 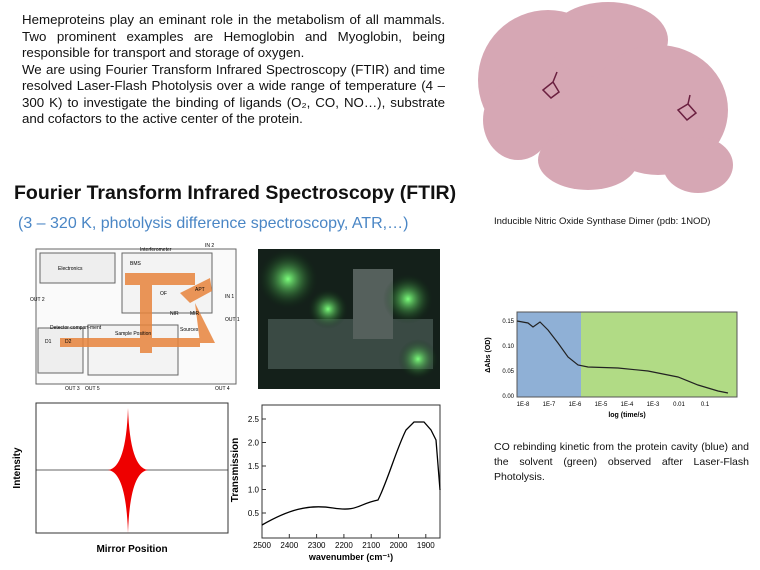 I want to click on schematic-label: APT, so click(x=200, y=290).